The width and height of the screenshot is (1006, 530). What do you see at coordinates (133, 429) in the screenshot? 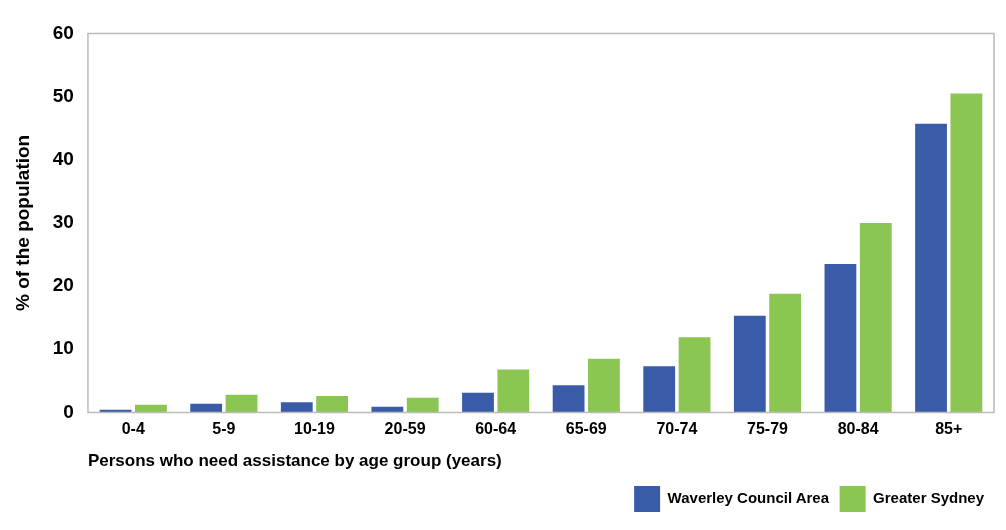
I see `x-tick-label: 0-4` at bounding box center [133, 429].